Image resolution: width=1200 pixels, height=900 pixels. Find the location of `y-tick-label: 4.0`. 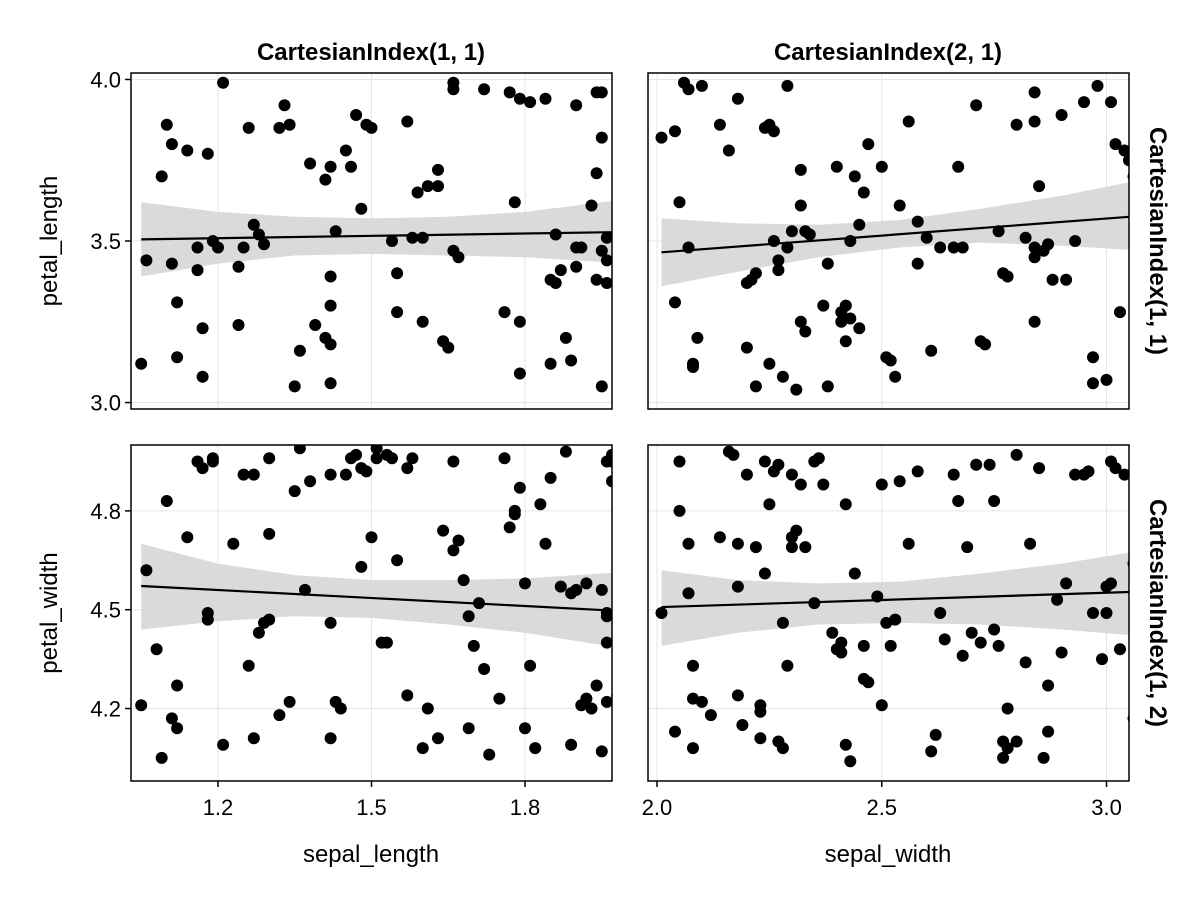

y-tick-label: 4.0 is located at coordinates (105, 79).